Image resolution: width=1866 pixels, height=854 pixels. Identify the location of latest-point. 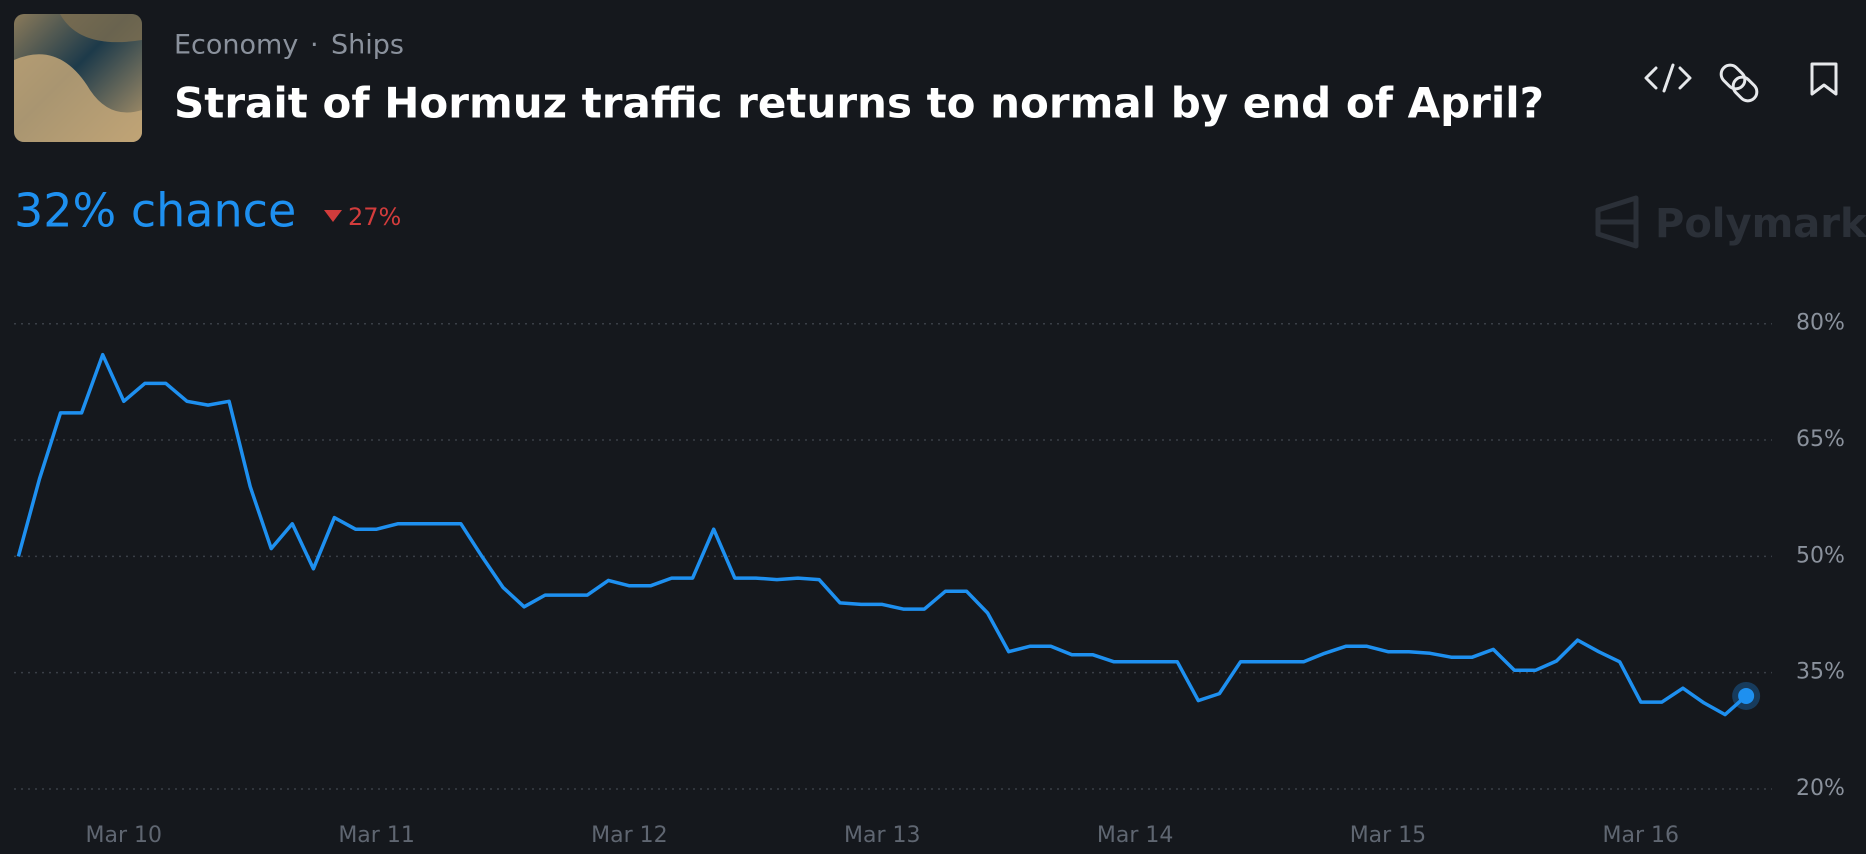
(1746, 695).